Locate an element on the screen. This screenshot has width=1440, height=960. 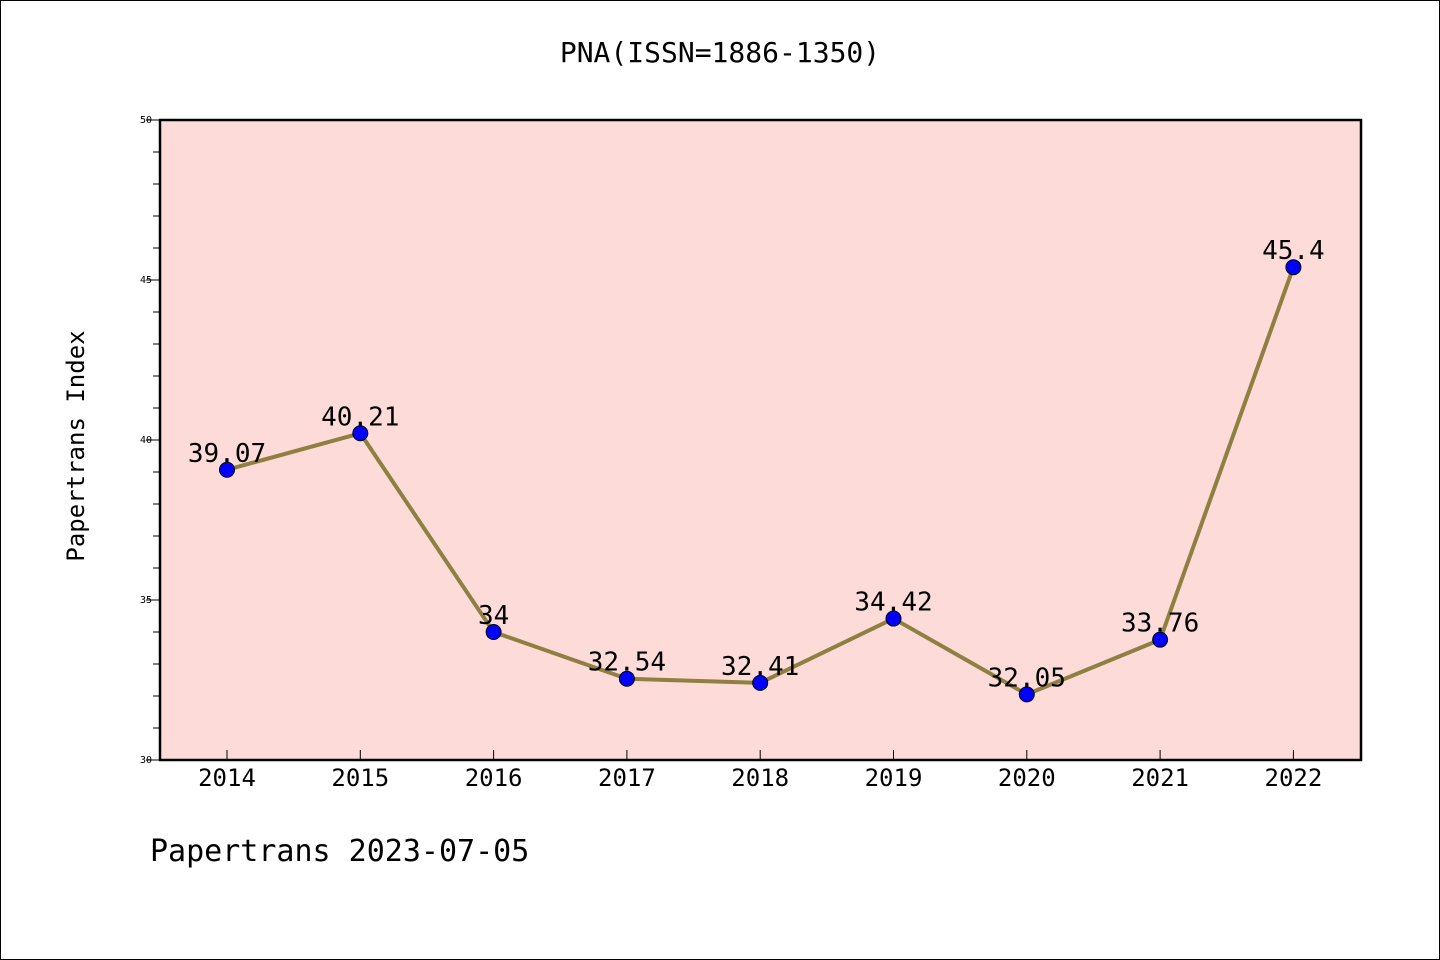
data-label: 34.42 is located at coordinates (893, 603).